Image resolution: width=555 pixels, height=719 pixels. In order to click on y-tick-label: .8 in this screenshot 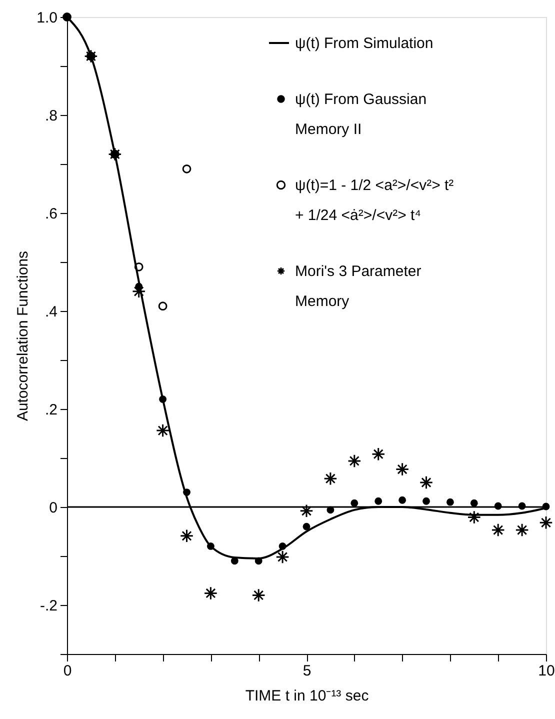, I will do `click(51, 116)`.